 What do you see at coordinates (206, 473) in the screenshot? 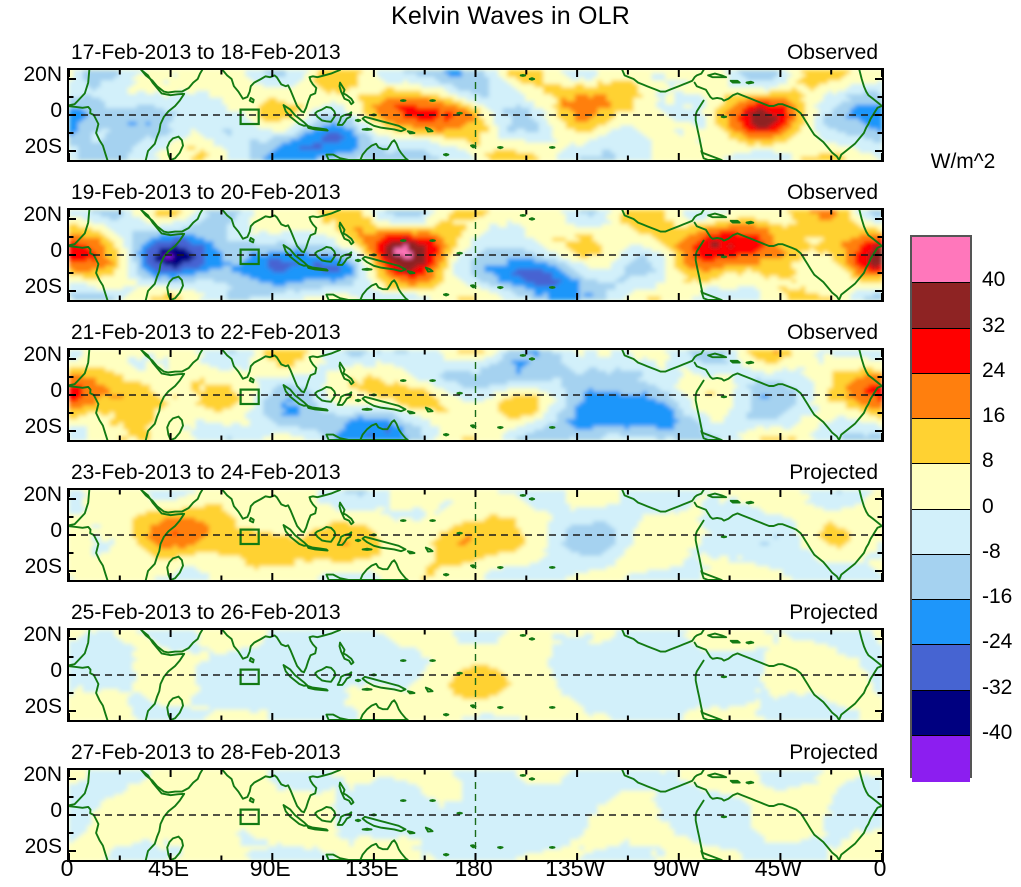
I see `panel-date-range: 23-Feb-2013 to 24-Feb-2013` at bounding box center [206, 473].